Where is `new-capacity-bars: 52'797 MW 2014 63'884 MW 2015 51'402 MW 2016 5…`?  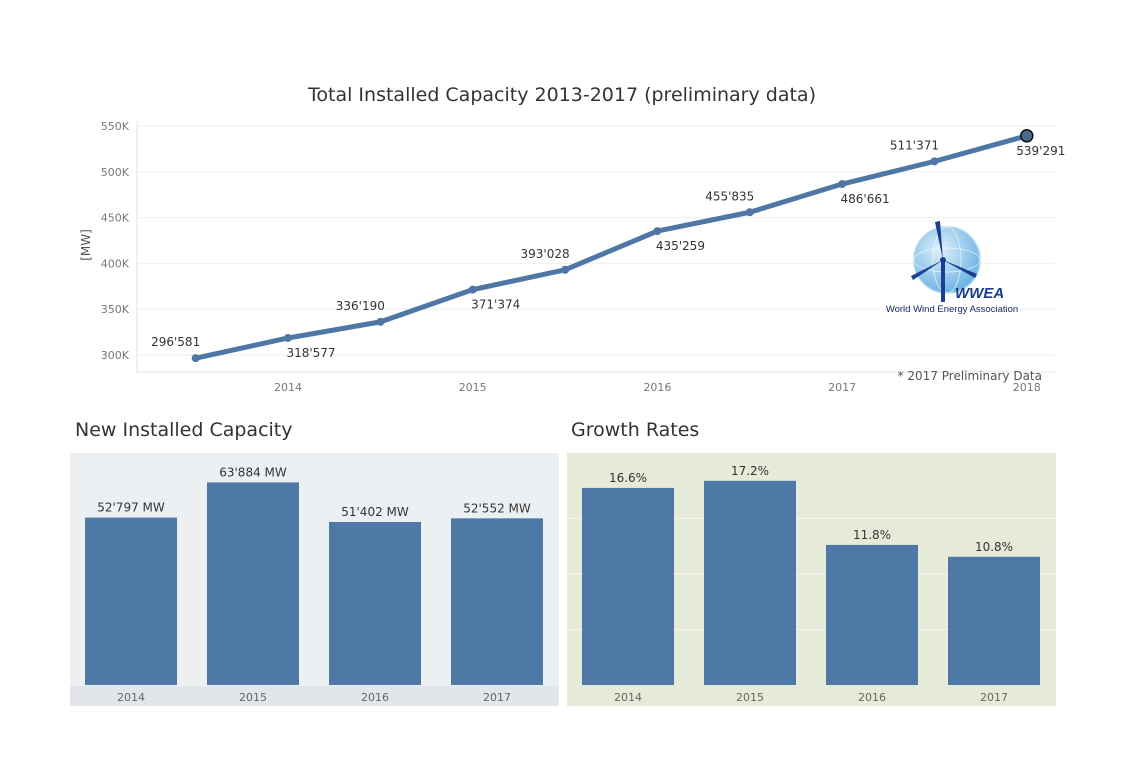
new-capacity-bars: 52'797 MW 2014 63'884 MW 2015 51'402 MW 2016 5… is located at coordinates (314, 584).